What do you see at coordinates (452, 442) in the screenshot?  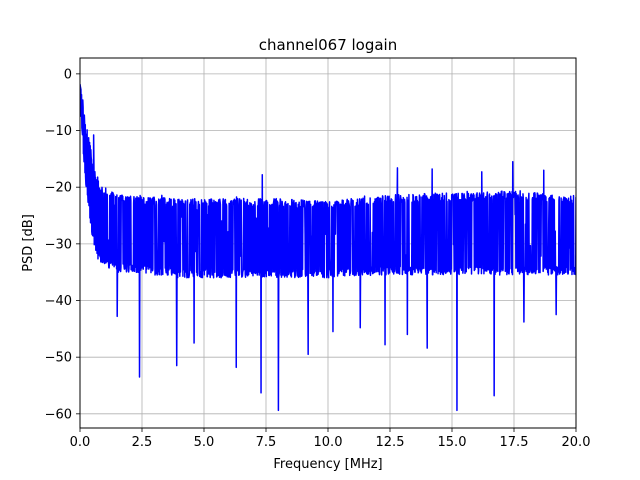 I see `x-tick-label: 15.0` at bounding box center [452, 442].